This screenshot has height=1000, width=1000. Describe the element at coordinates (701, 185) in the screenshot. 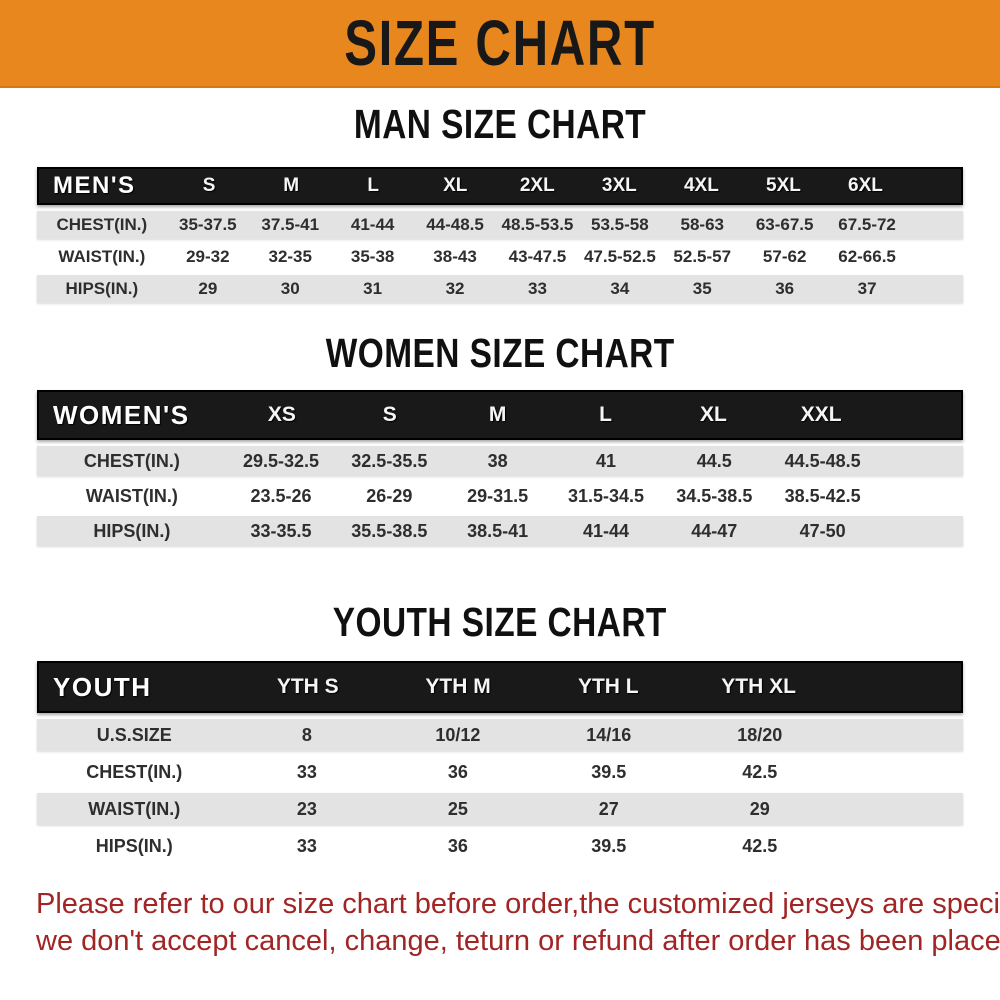

I see `table-column-header: 4XL` at that location.